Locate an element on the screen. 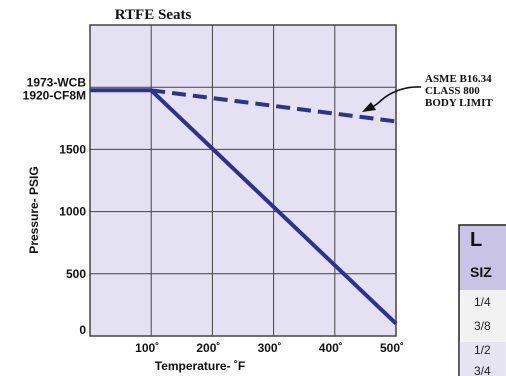 The height and width of the screenshot is (376, 506). x-tick-label-2: 300˚ is located at coordinates (270, 348).